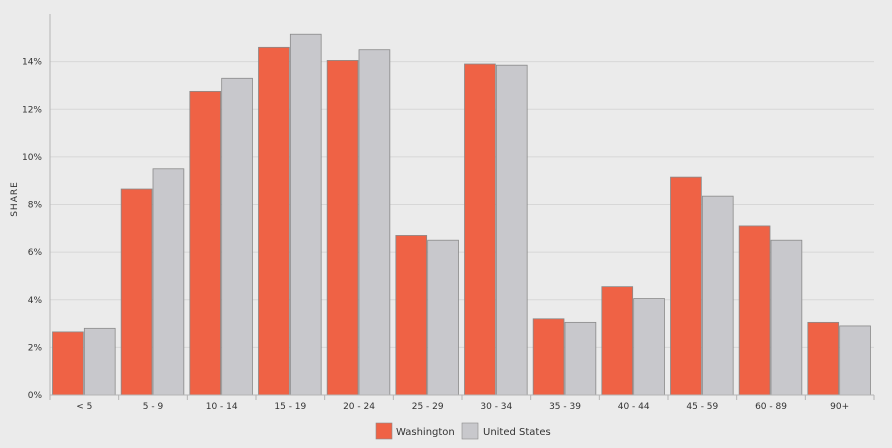  I want to click on y-tick-label: 0%, so click(35, 396).